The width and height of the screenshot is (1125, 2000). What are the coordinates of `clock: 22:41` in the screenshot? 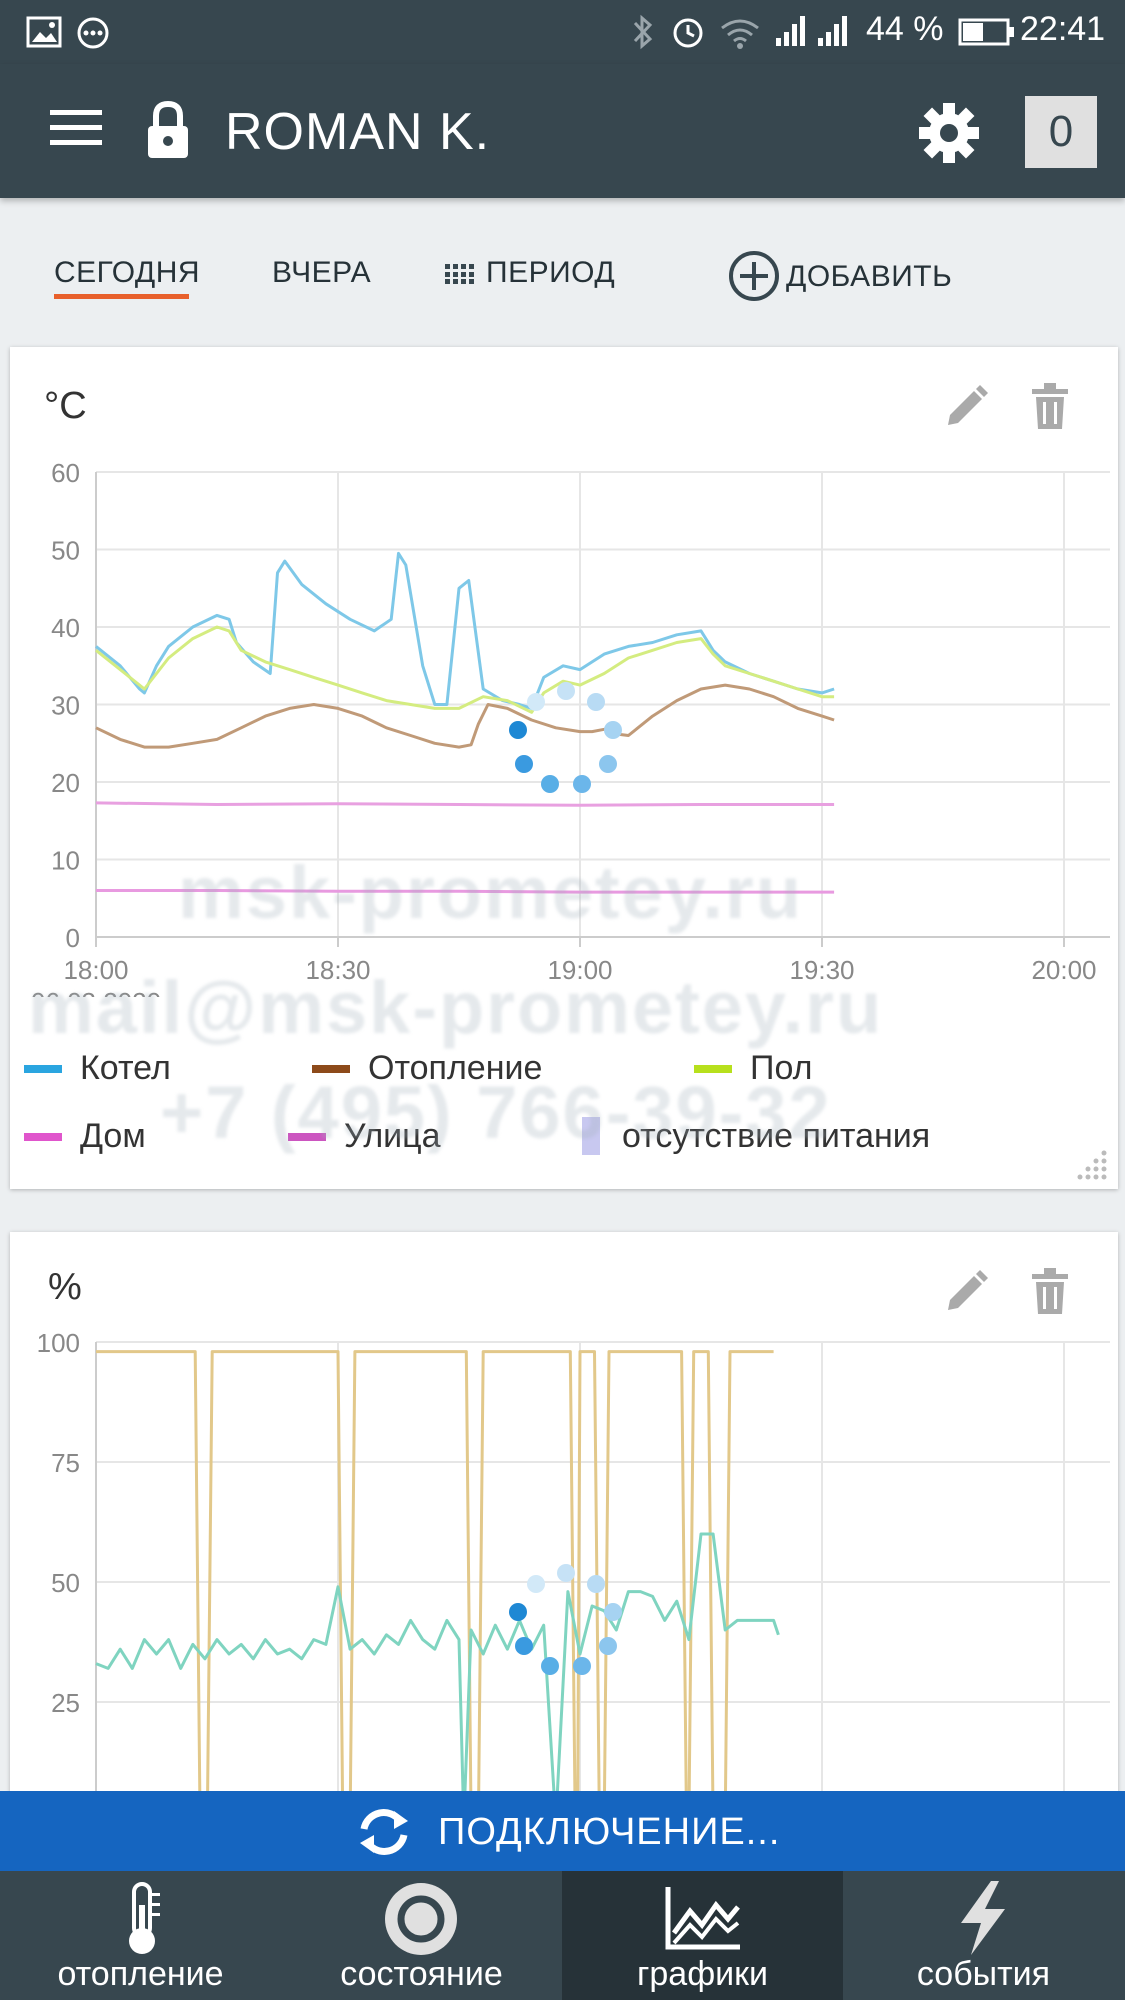 It's located at (1063, 29).